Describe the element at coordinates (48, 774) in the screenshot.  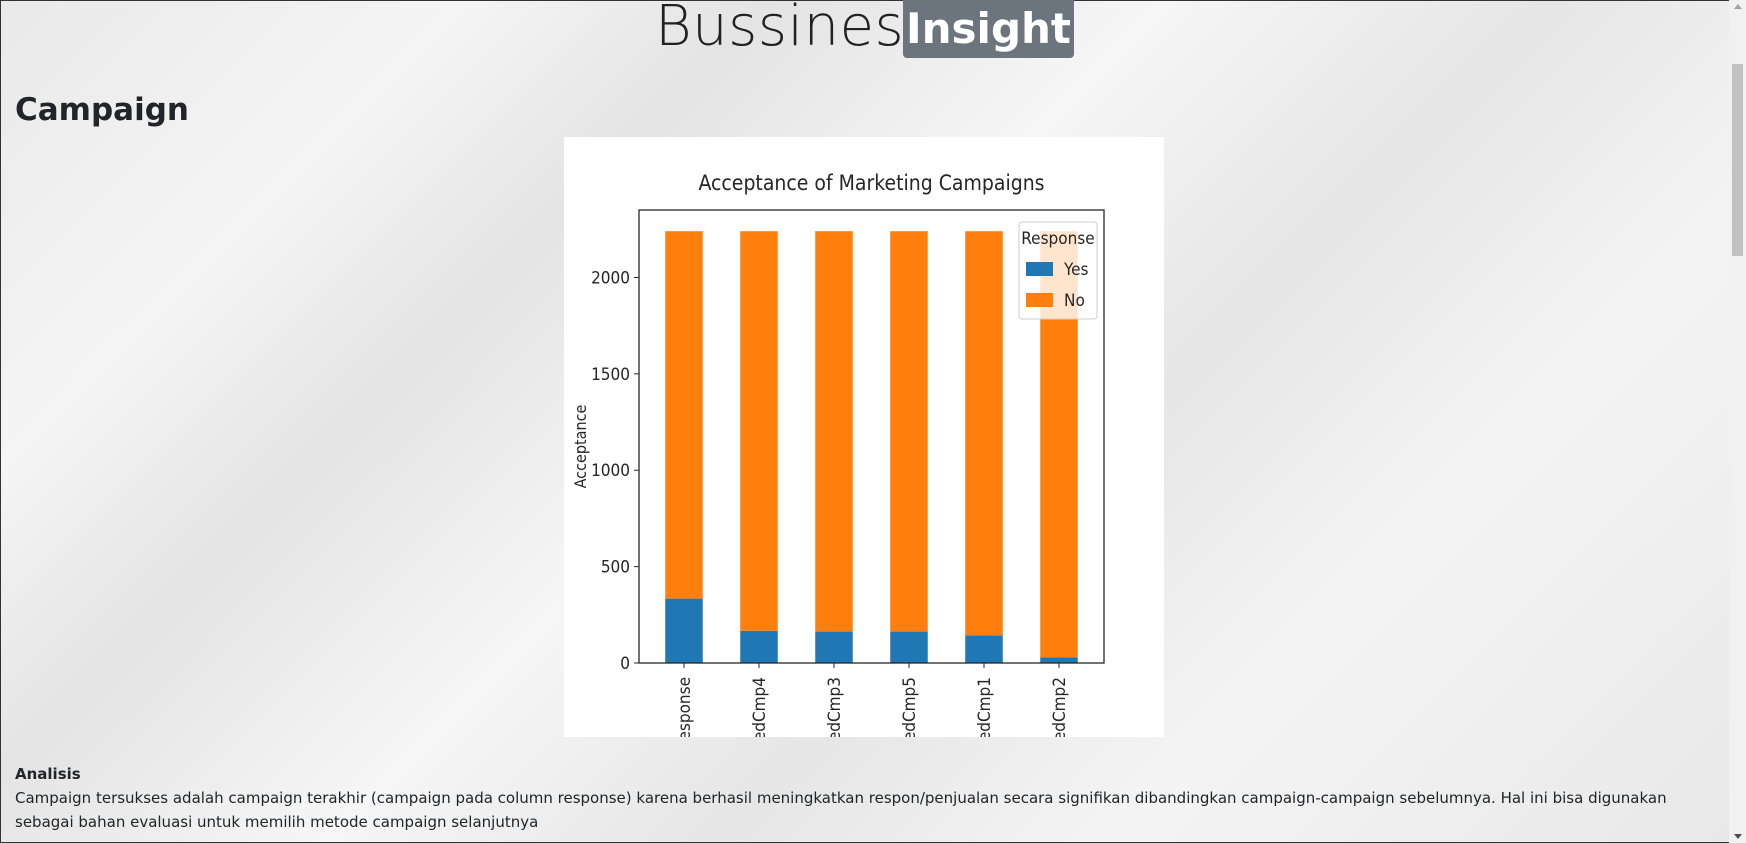
I see `analysis-title: Analisis` at that location.